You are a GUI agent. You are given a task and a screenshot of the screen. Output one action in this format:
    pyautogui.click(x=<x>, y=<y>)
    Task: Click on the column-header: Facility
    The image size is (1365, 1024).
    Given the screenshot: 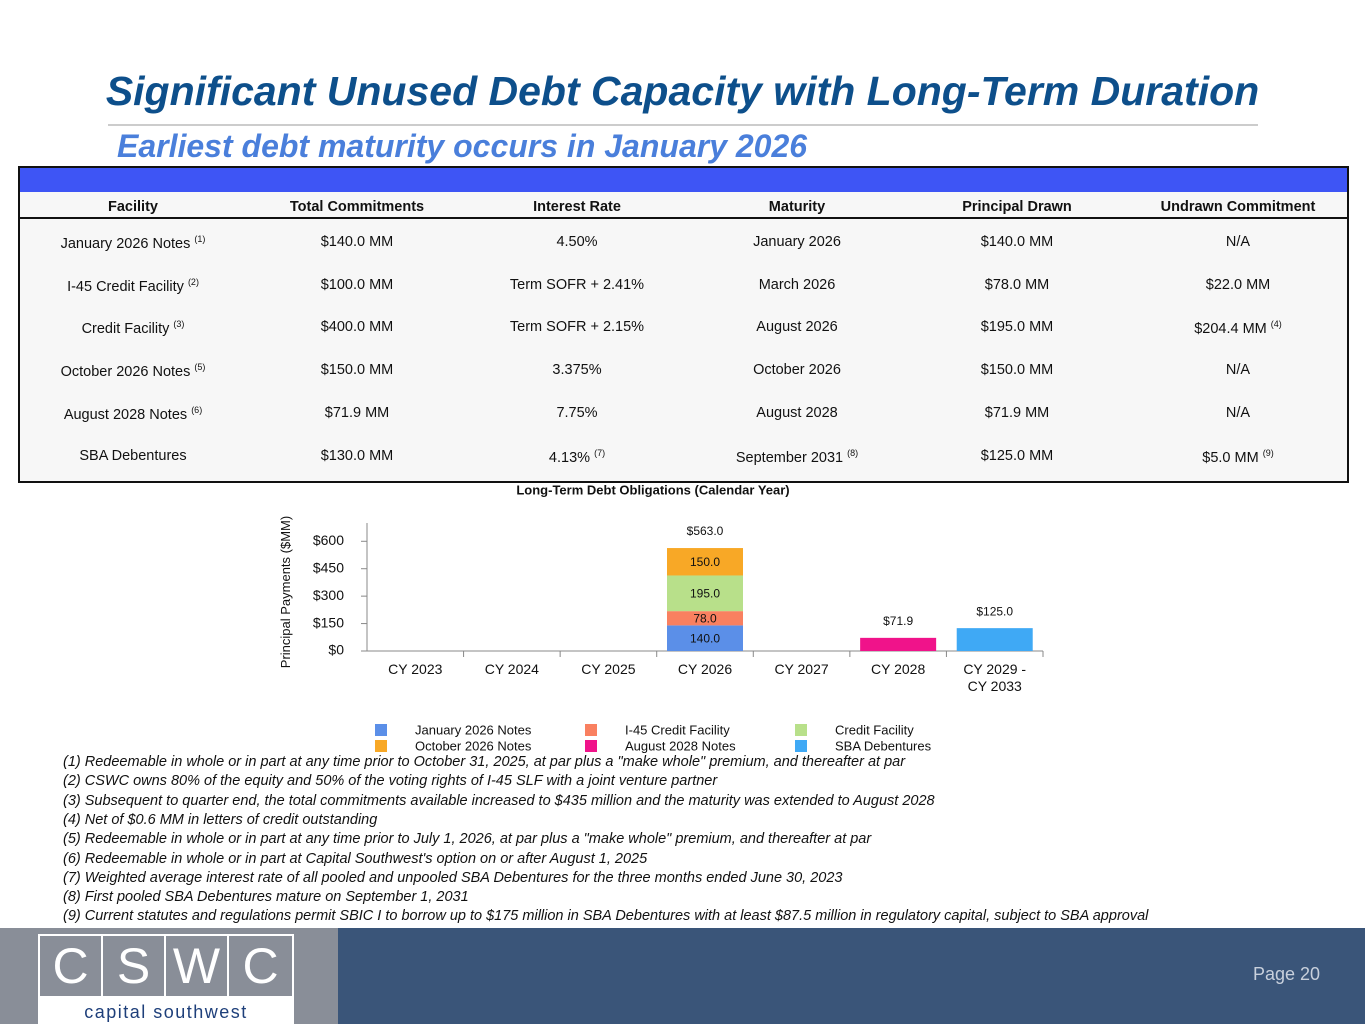 What is the action you would take?
    pyautogui.click(x=133, y=207)
    